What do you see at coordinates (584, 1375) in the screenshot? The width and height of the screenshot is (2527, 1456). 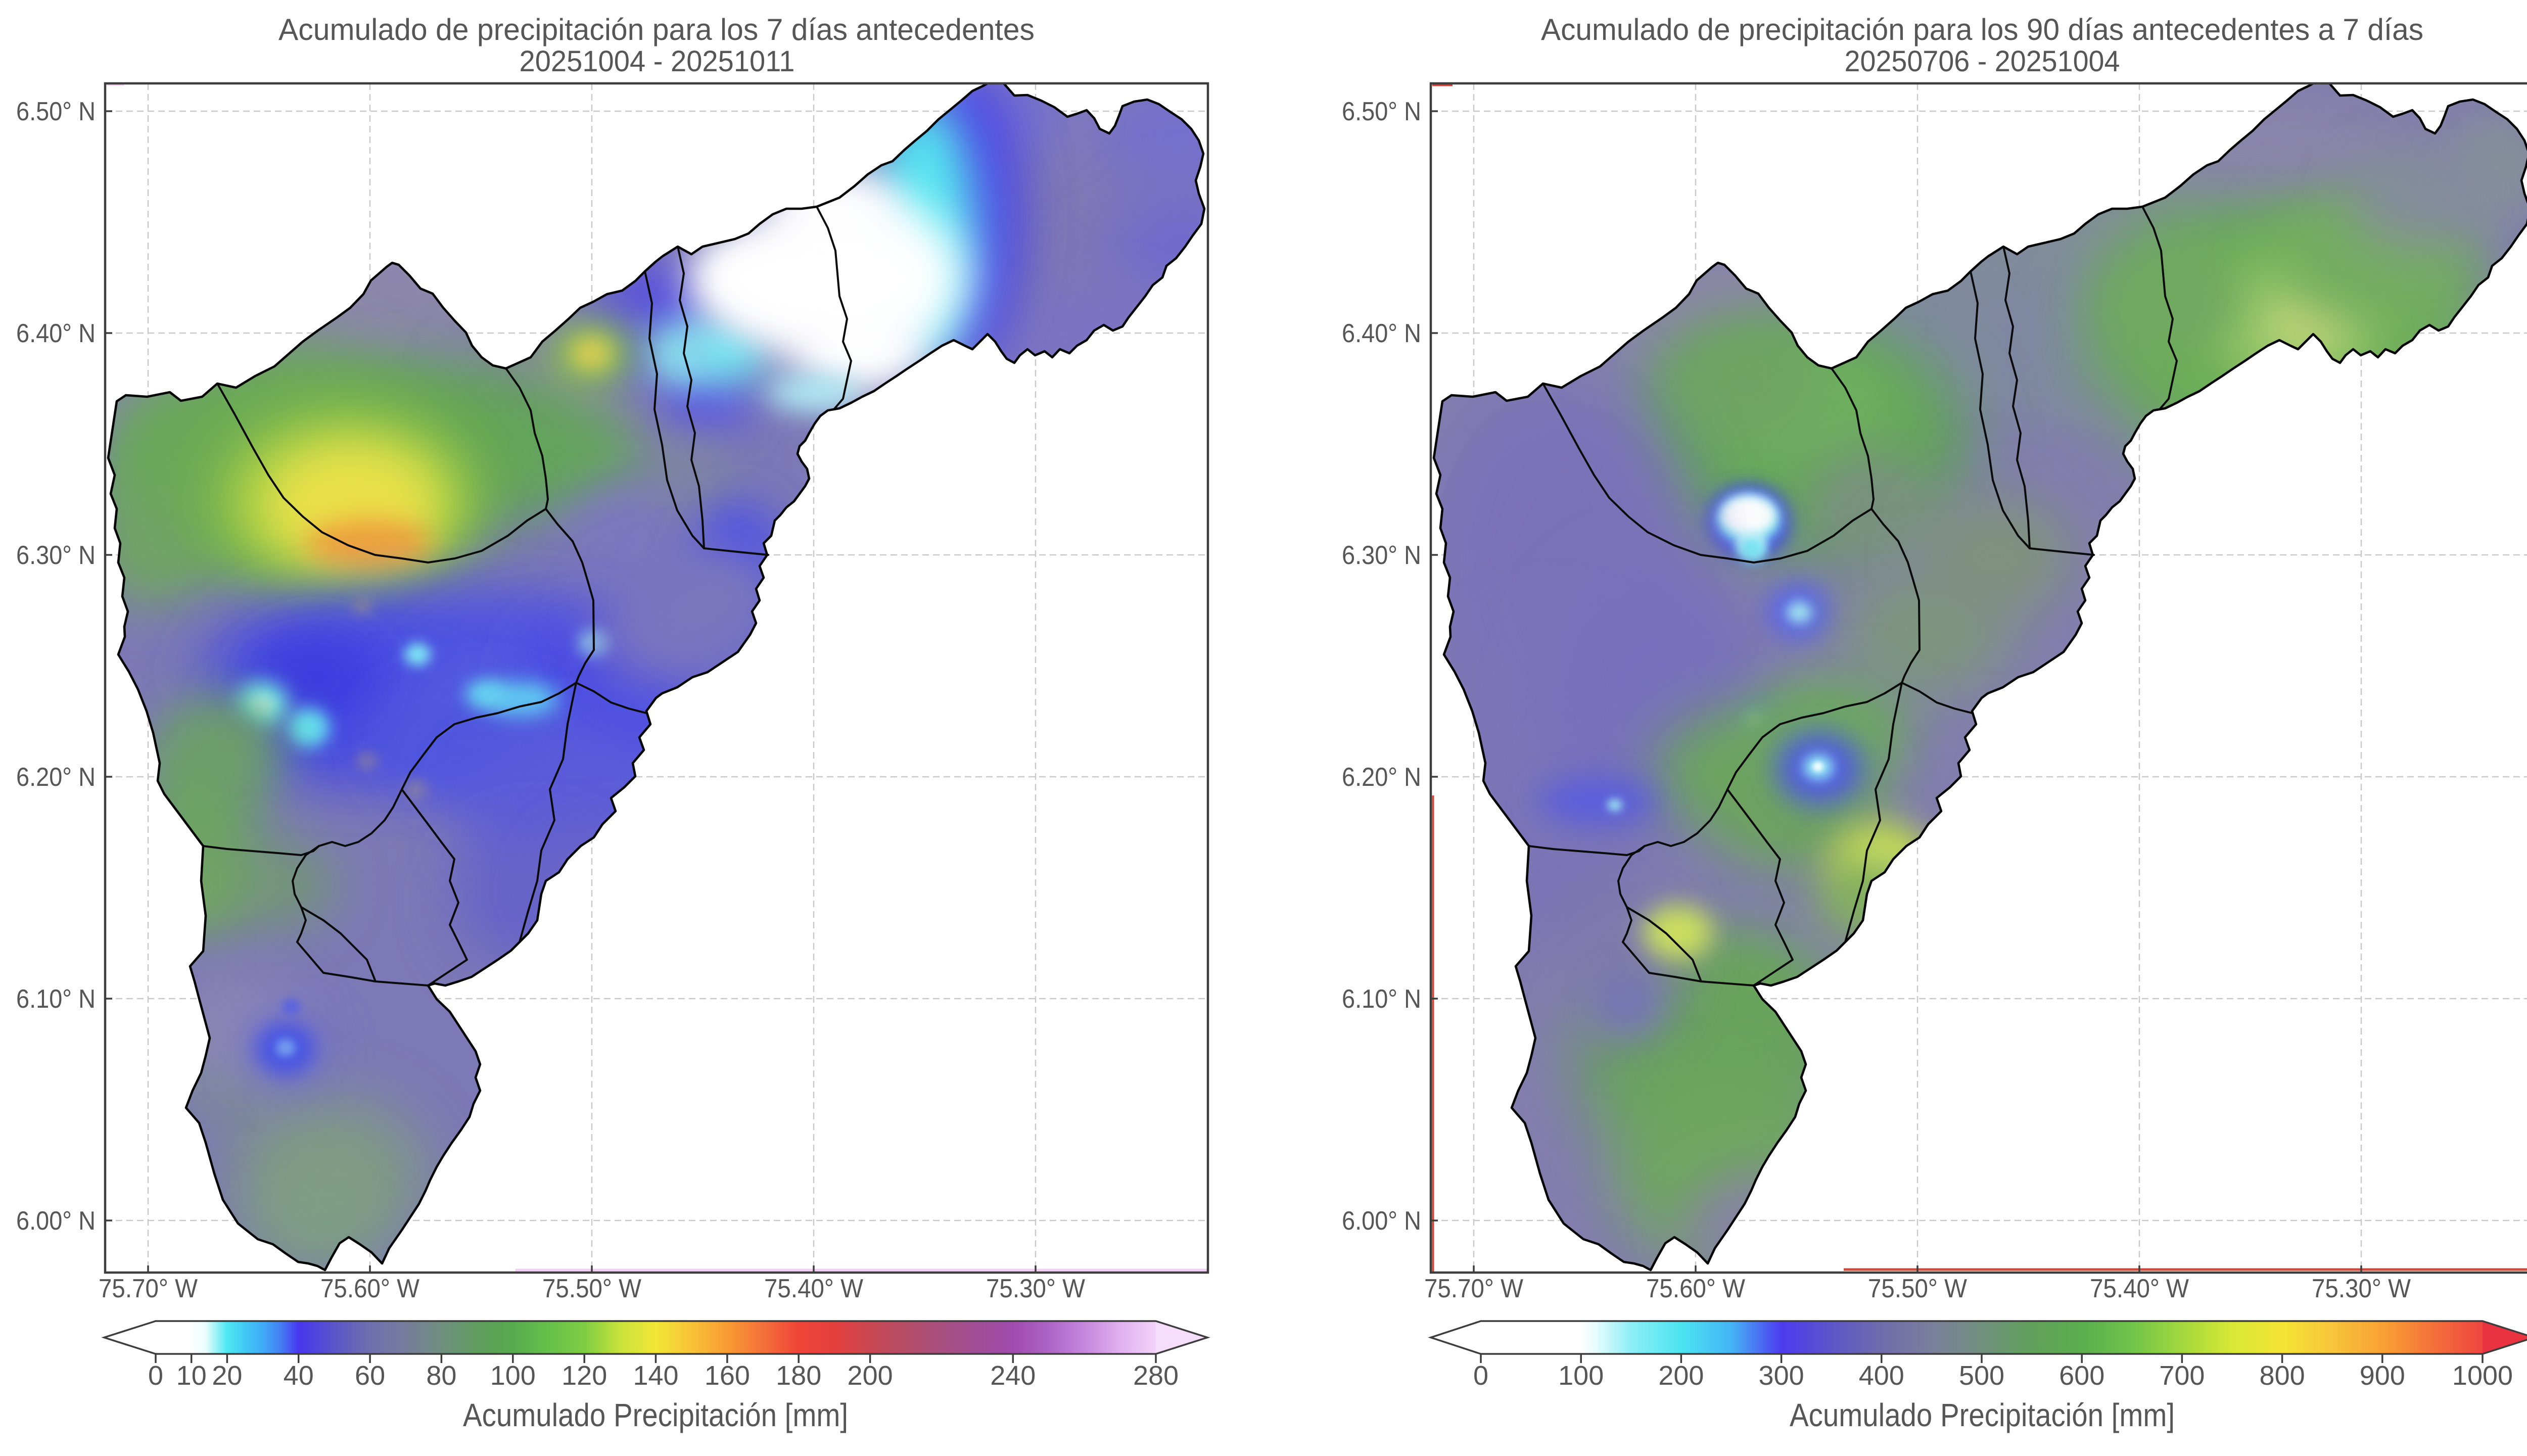 I see `svg-text: 120` at bounding box center [584, 1375].